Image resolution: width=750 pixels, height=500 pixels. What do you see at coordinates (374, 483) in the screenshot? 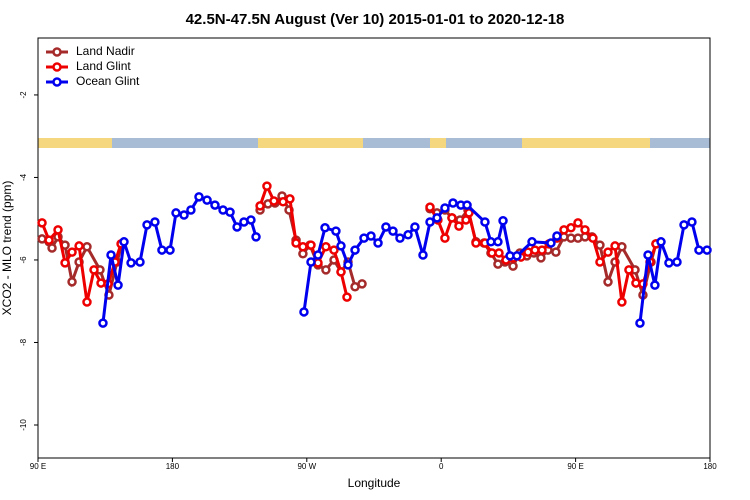
I see `x-axis-label: Longitude` at bounding box center [374, 483].